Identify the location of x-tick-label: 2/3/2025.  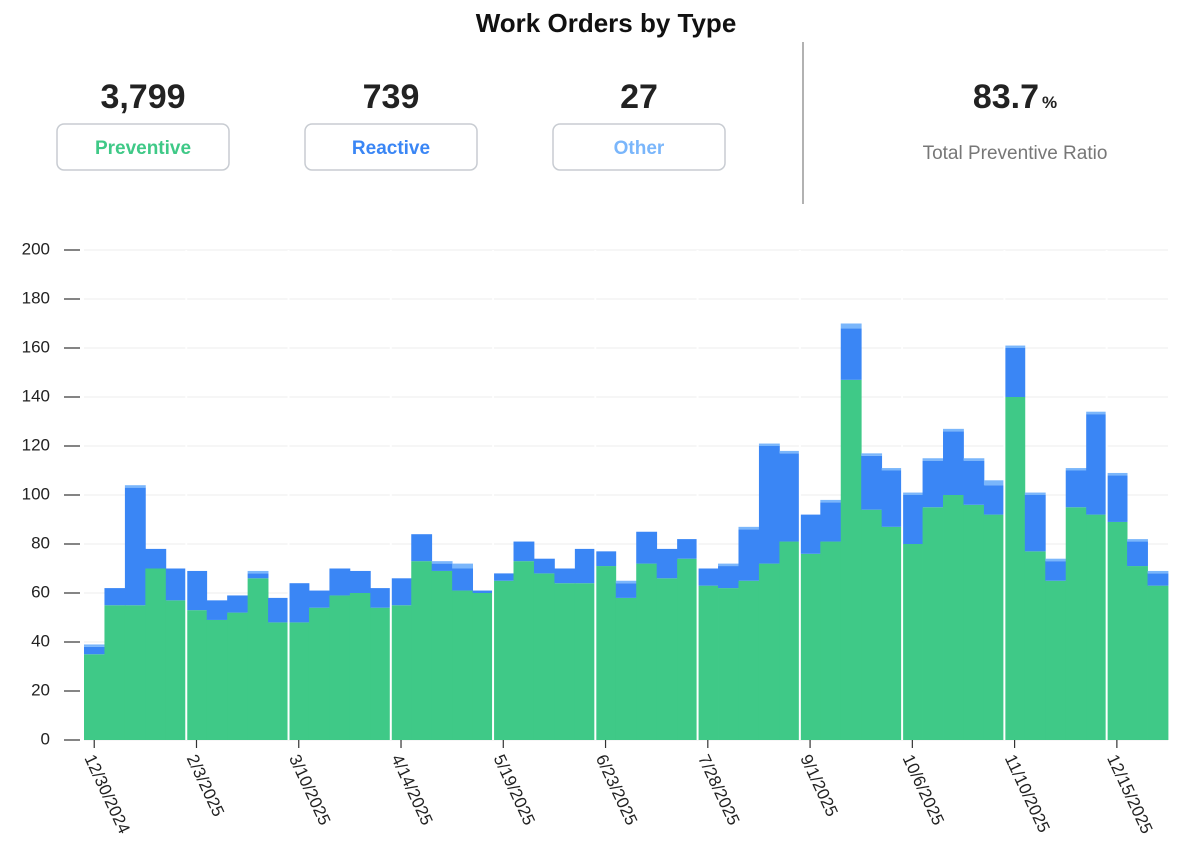
(205, 786).